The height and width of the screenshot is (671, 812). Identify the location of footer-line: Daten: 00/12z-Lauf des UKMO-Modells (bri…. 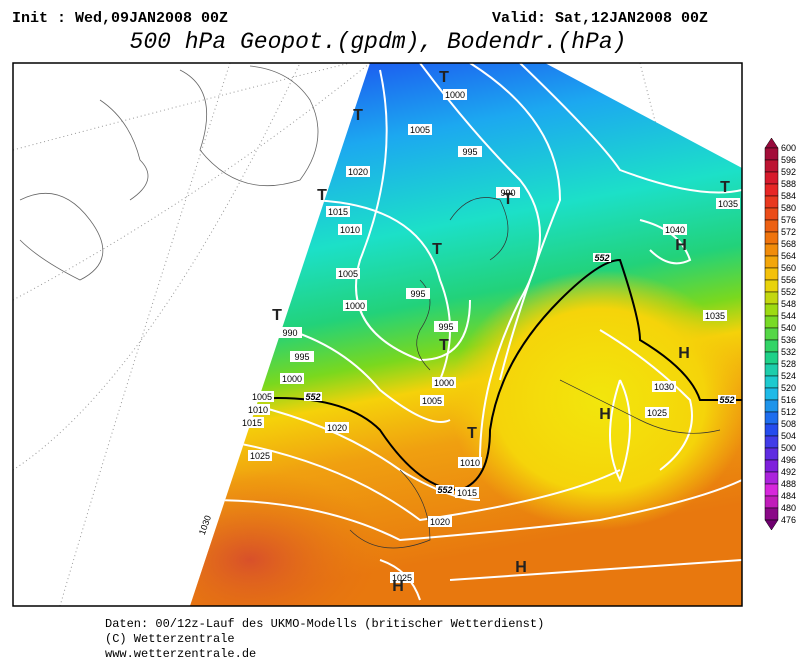
(324, 624).